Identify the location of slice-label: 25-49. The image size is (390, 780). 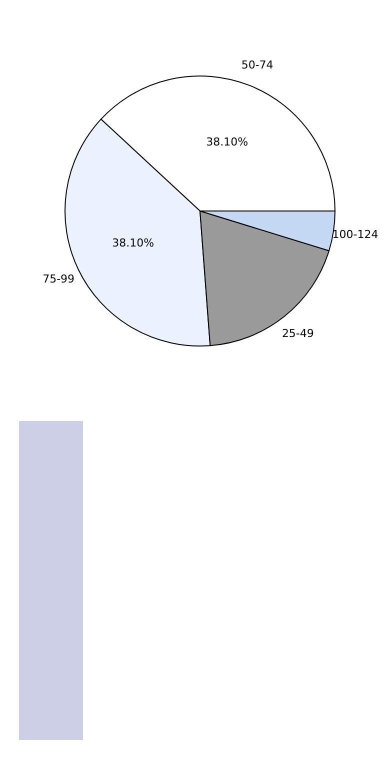
(298, 333).